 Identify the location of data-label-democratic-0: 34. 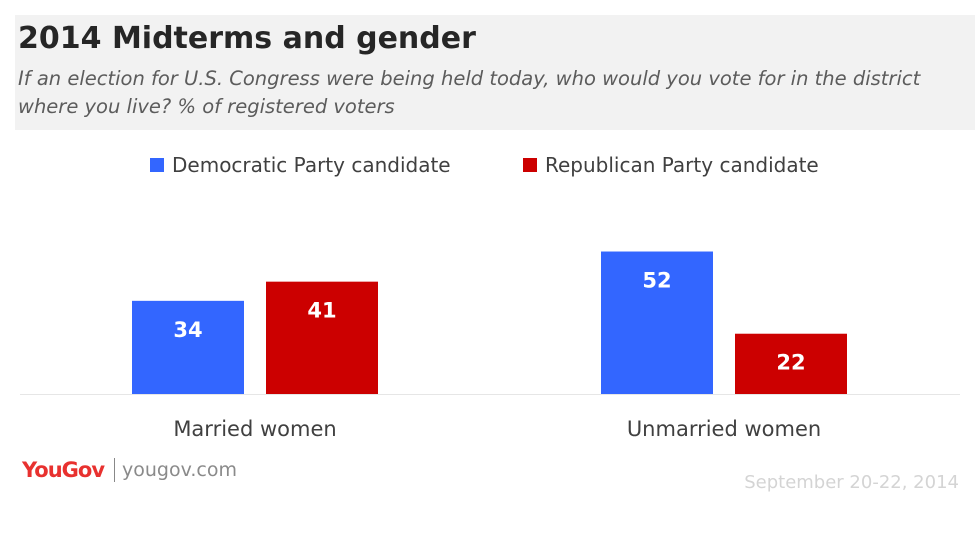
(187, 330).